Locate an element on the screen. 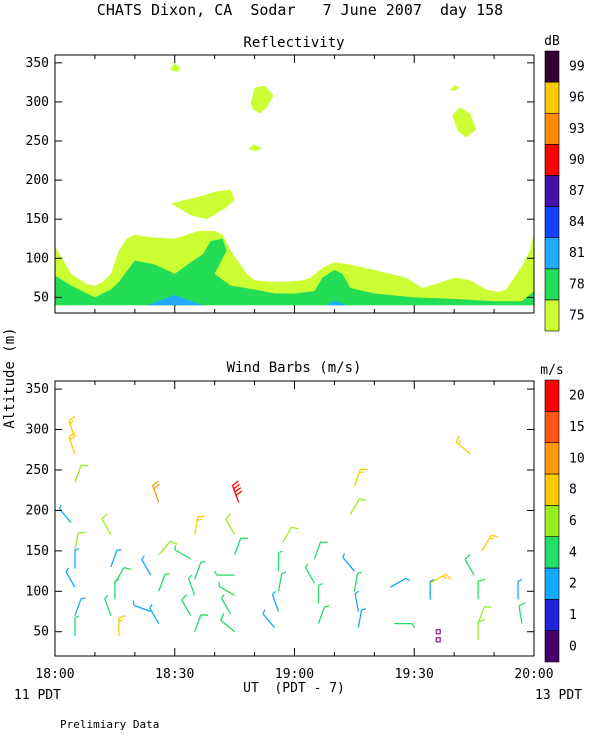 This screenshot has width=600, height=750. colorbar-tick-label: 15 is located at coordinates (577, 427).